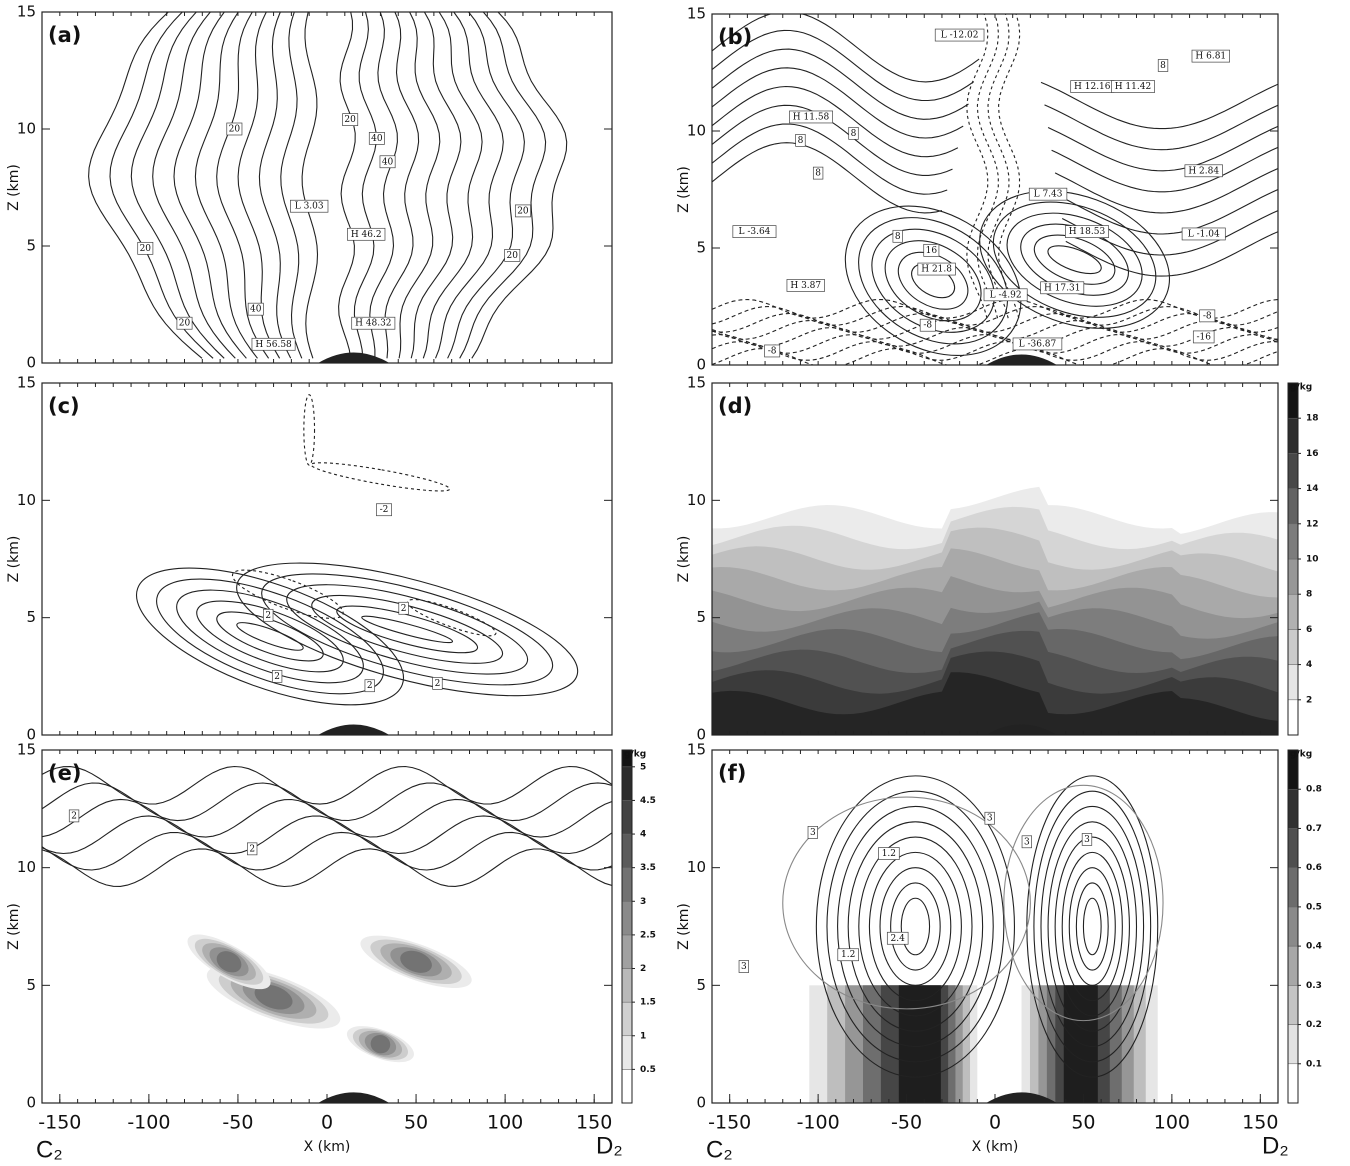 The height and width of the screenshot is (1166, 1350). Describe the element at coordinates (1301, 388) in the screenshot. I see `colorbar-unit: g/kg` at that location.